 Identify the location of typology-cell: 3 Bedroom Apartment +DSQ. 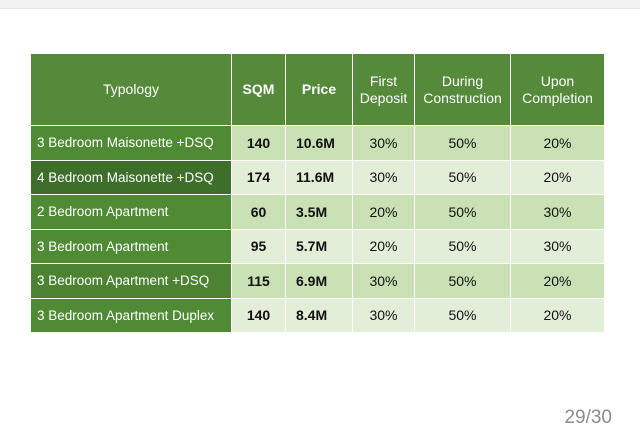
(131, 281).